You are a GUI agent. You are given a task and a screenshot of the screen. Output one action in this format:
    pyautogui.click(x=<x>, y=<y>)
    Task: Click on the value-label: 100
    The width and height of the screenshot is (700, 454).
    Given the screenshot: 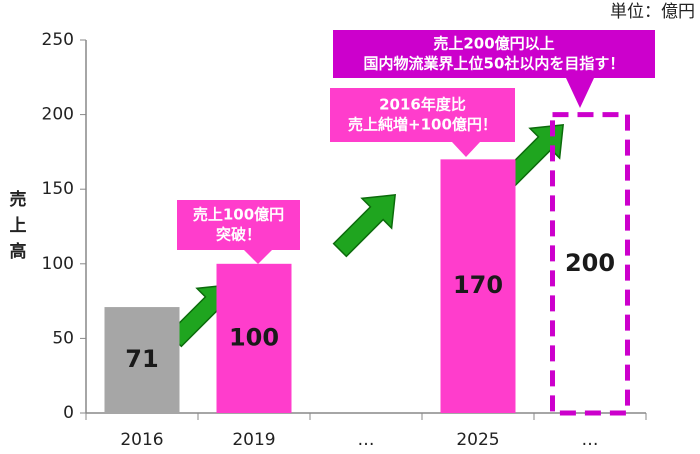 What is the action you would take?
    pyautogui.click(x=254, y=337)
    